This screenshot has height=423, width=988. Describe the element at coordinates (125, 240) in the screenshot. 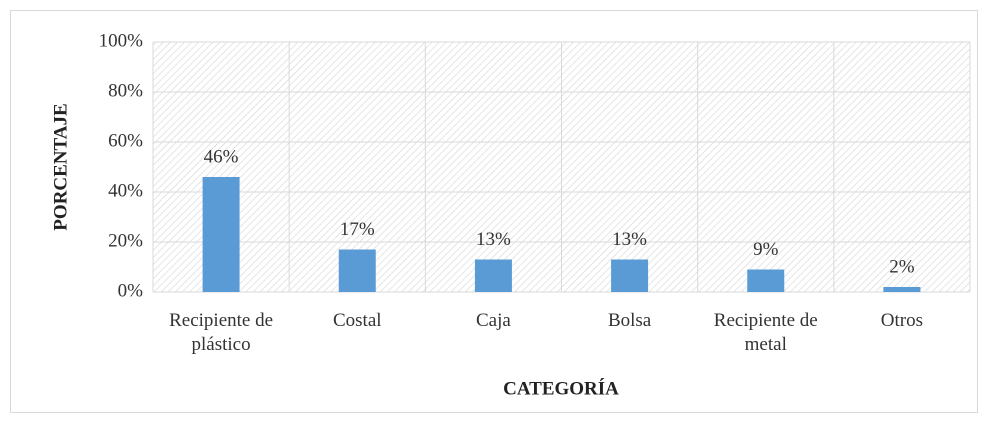

I see `y-tick-label: 20%` at that location.